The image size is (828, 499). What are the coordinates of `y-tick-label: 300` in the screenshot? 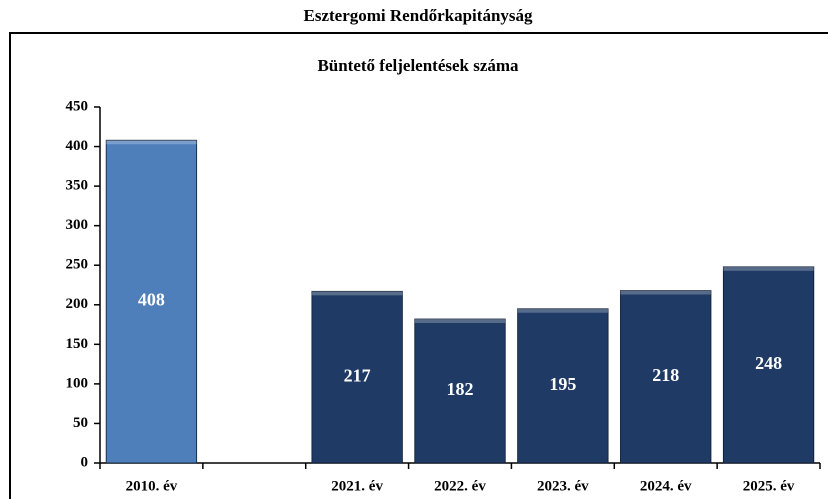 It's located at (77, 225).